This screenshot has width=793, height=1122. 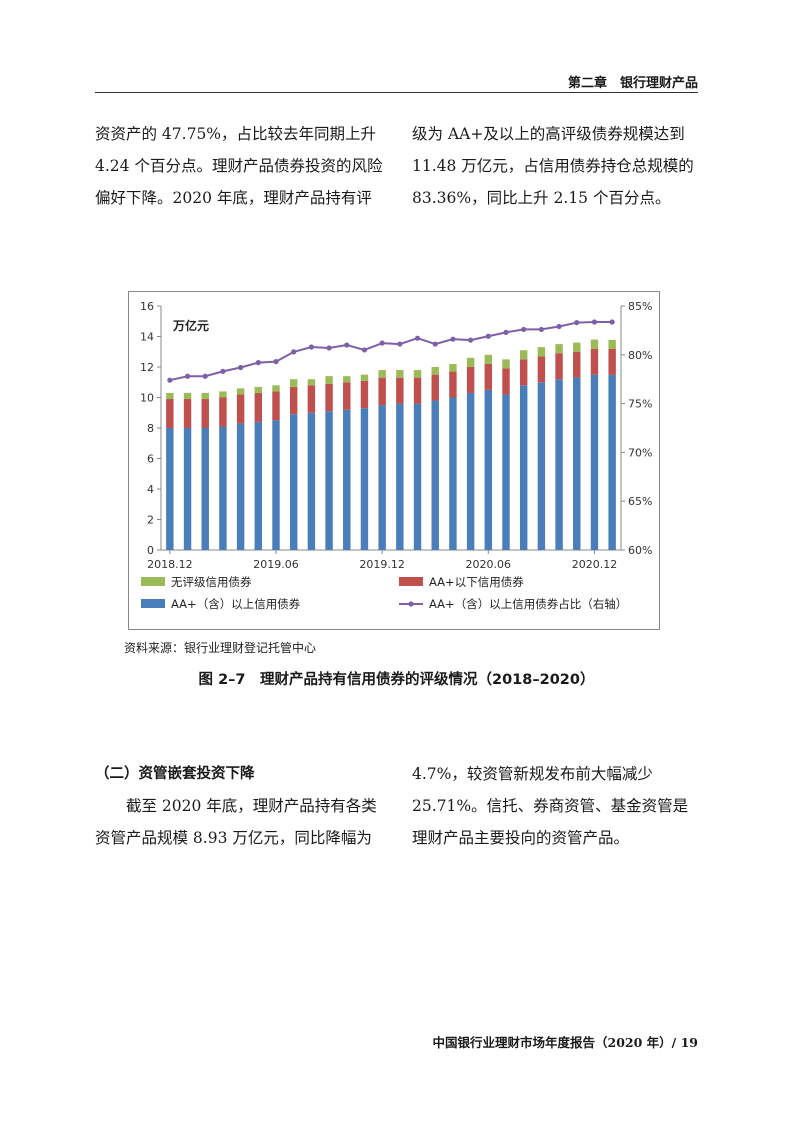 What do you see at coordinates (147, 367) in the screenshot?
I see `y-tick-label: 12` at bounding box center [147, 367].